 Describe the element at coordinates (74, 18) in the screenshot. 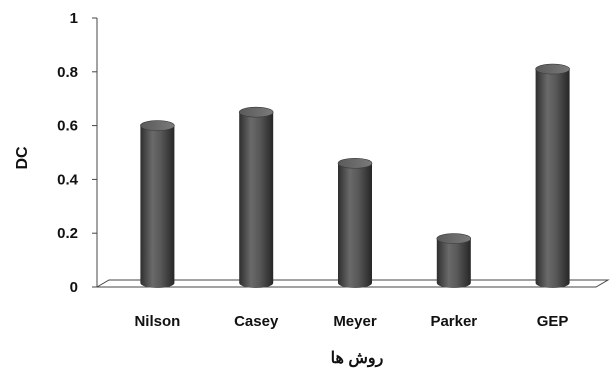

I see `y-tick-label: 1` at that location.